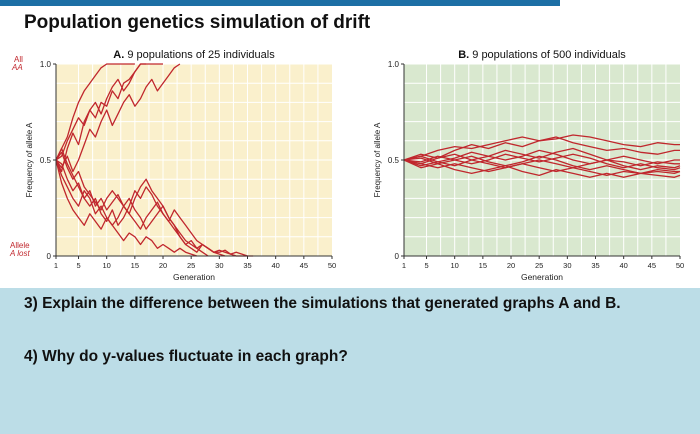  Describe the element at coordinates (20, 245) in the screenshot. I see `annotation-bottom-1: Allele` at that location.